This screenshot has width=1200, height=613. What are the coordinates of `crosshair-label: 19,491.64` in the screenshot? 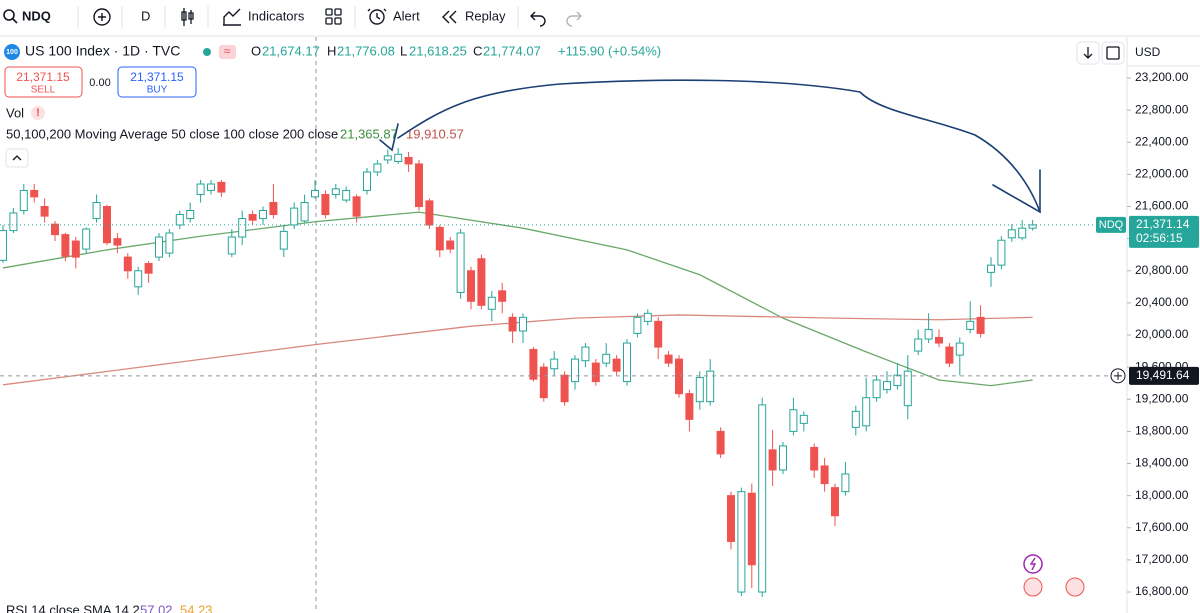 It's located at (1163, 375).